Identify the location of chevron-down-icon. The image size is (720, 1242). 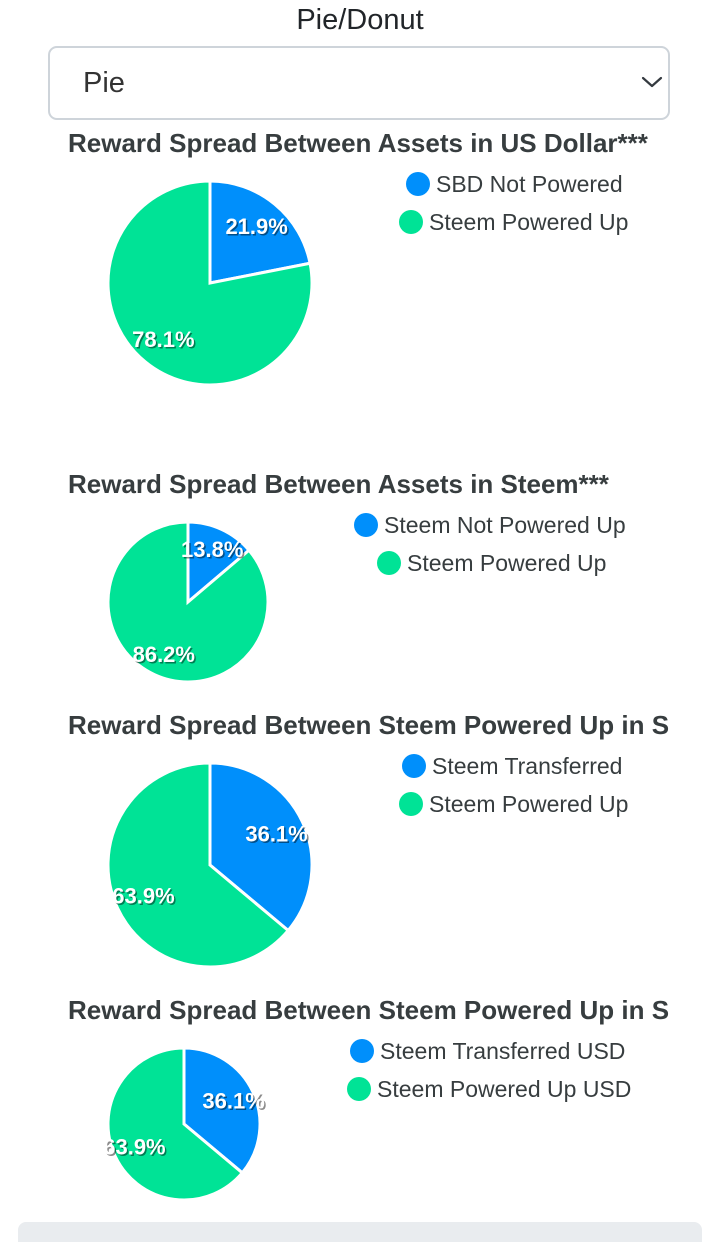
(652, 82).